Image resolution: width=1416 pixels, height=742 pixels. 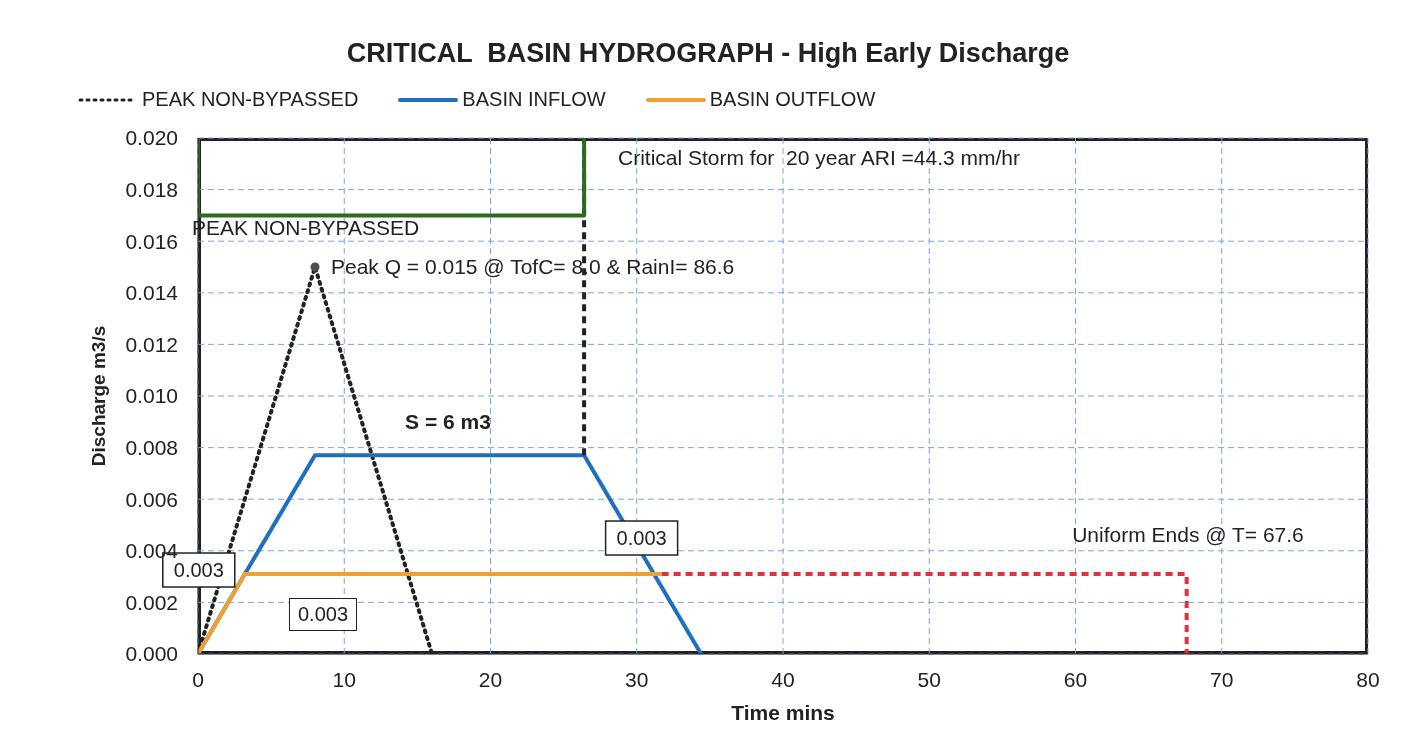 I want to click on x-tick-label: 80, so click(x=1368, y=679).